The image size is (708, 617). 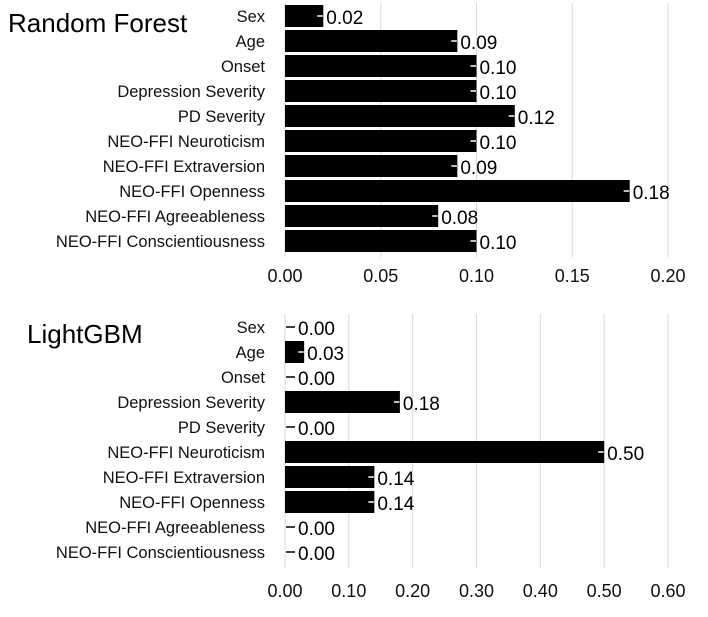 I want to click on x-tick-label: 0.30, so click(x=476, y=591).